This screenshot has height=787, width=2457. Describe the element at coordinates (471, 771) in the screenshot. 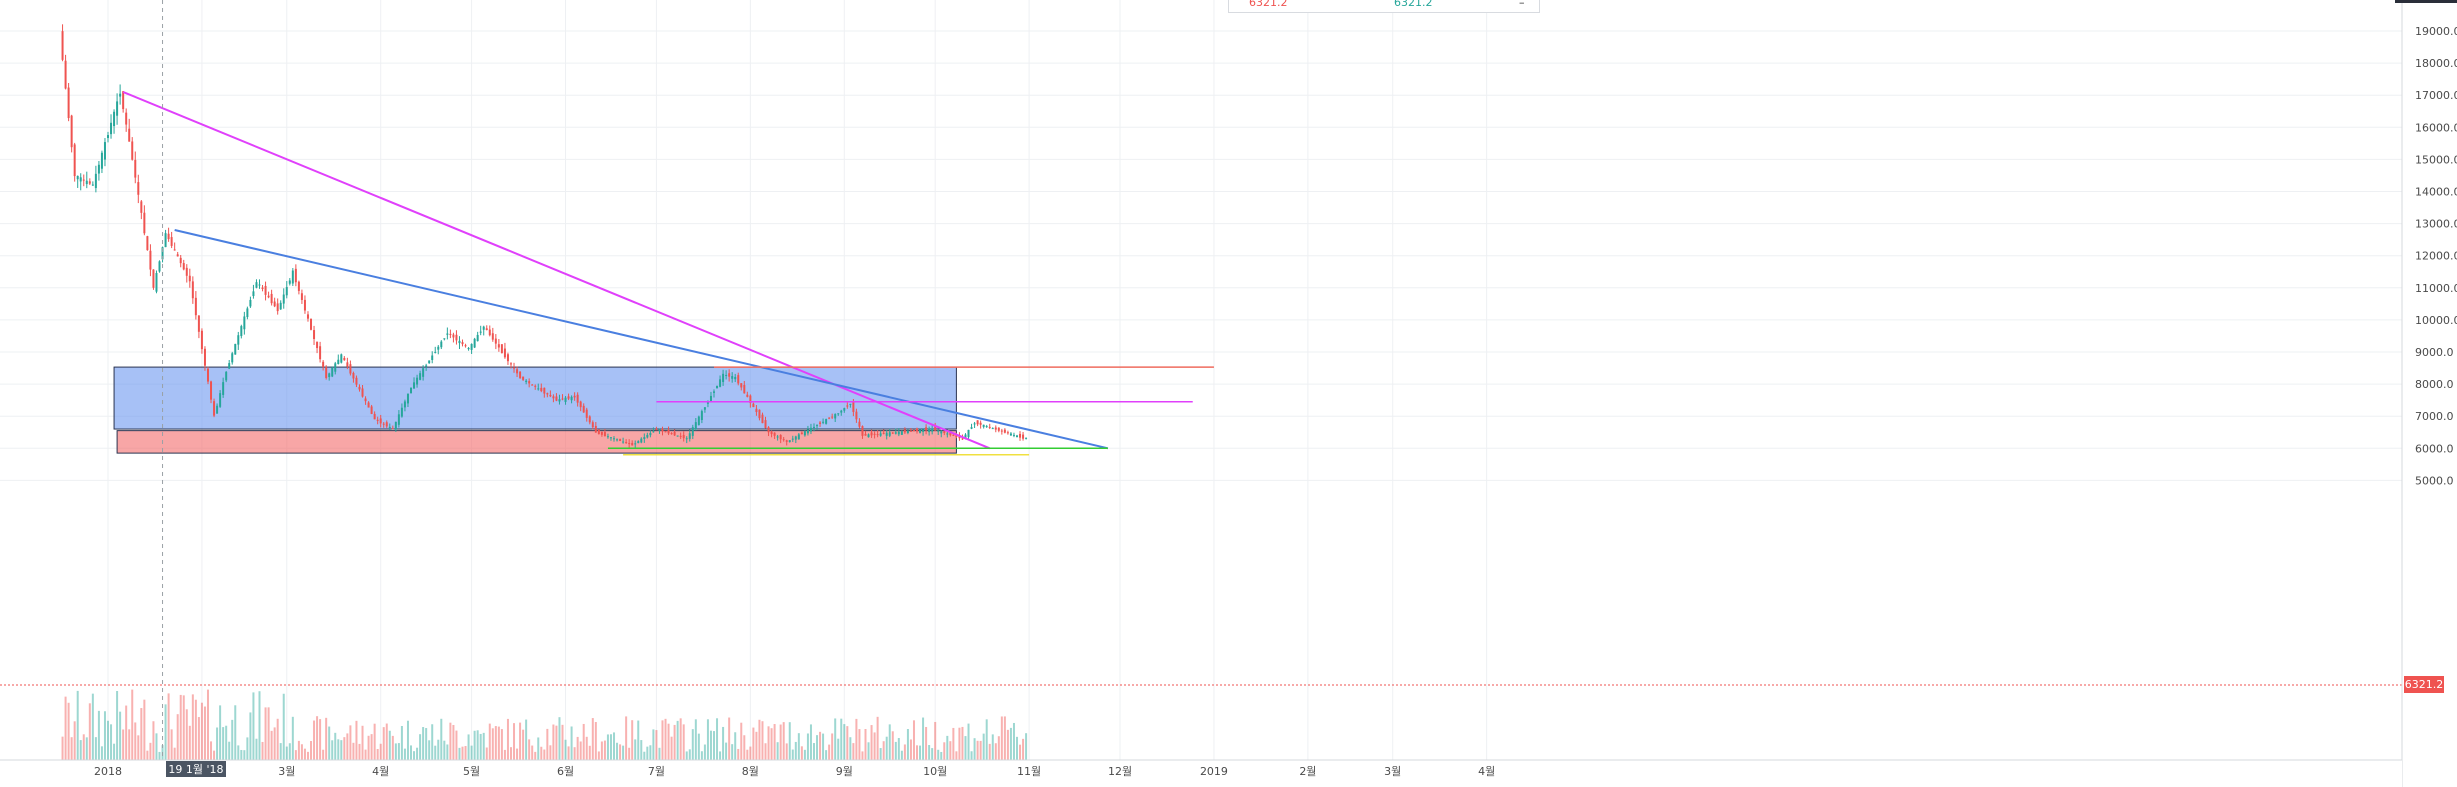

I see `time-tick-label: 5월` at that location.